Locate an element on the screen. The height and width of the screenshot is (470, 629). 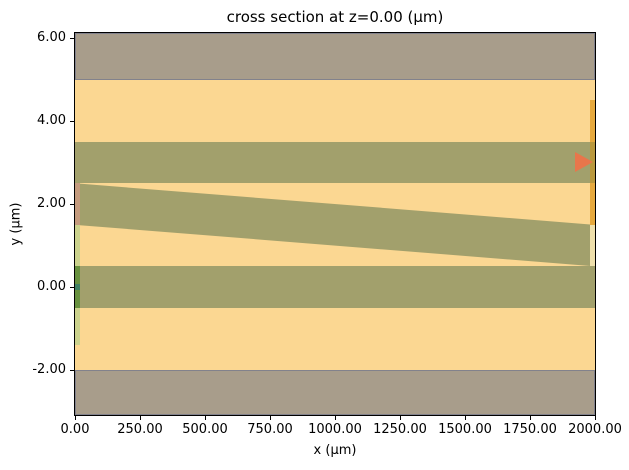
x-tick-label-3: 750.00 is located at coordinates (270, 429).